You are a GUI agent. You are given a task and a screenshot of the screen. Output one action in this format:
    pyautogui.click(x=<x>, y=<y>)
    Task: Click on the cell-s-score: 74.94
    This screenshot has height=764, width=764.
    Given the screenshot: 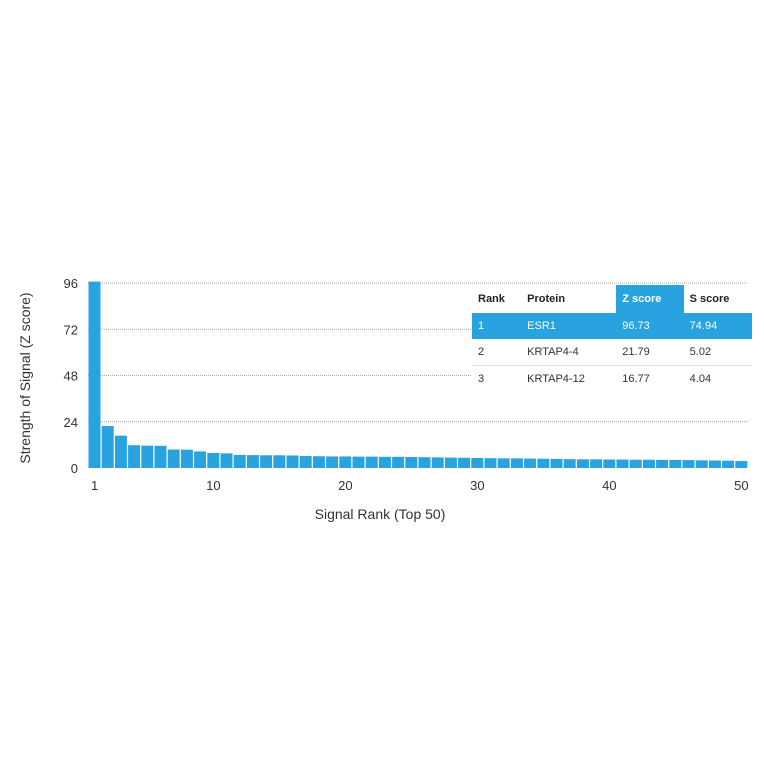 What is the action you would take?
    pyautogui.click(x=717, y=326)
    